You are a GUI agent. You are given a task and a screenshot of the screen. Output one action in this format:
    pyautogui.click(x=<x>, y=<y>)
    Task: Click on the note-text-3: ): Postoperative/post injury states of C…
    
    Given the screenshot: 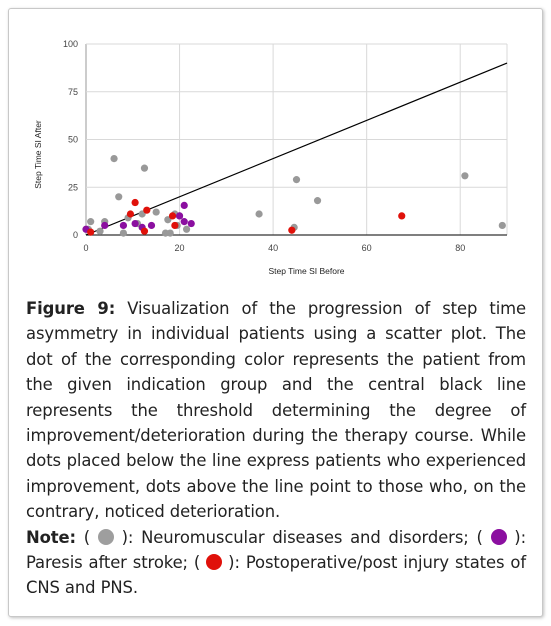 What is the action you would take?
    pyautogui.click(x=276, y=575)
    